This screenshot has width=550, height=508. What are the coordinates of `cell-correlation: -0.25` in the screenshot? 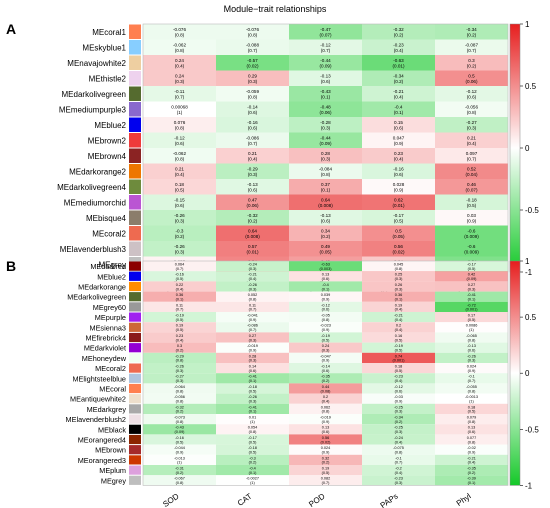 It's located at (398, 407).